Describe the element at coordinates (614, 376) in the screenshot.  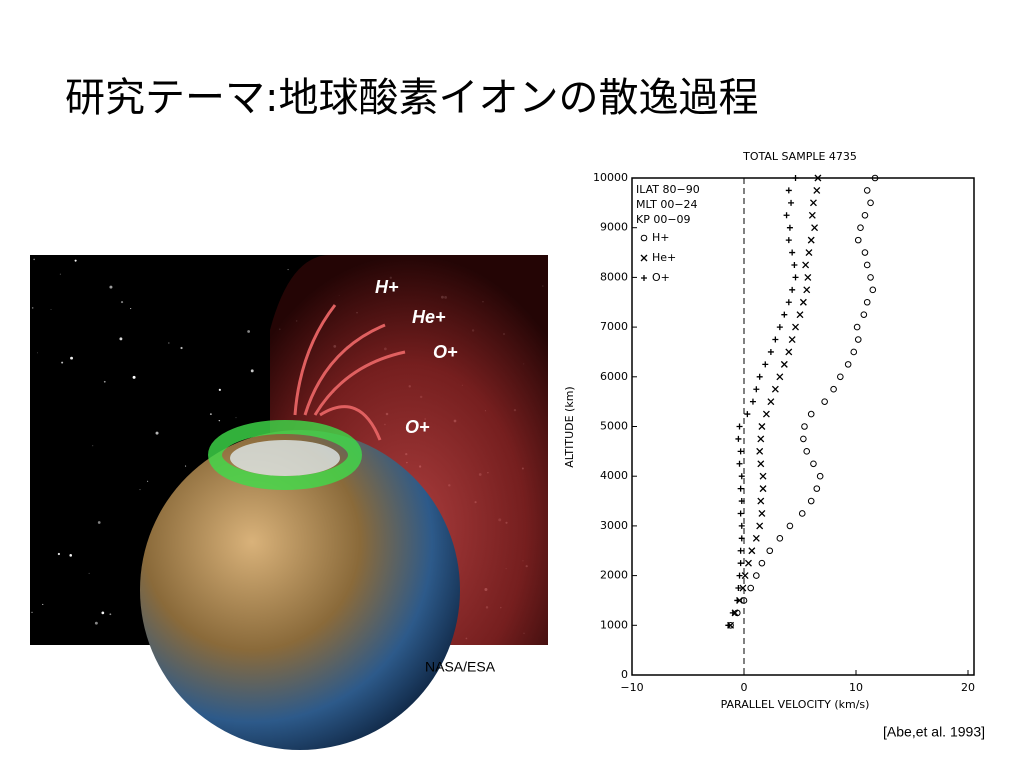
I see `y-tick-label: 6000` at that location.